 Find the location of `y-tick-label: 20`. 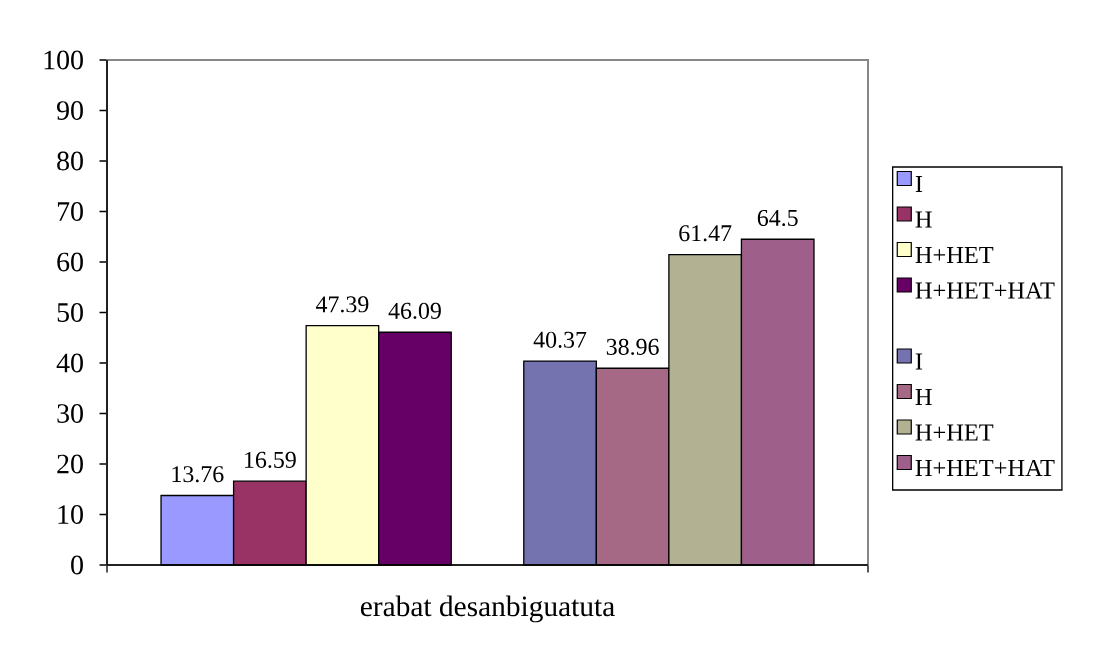

y-tick-label: 20 is located at coordinates (70, 464).